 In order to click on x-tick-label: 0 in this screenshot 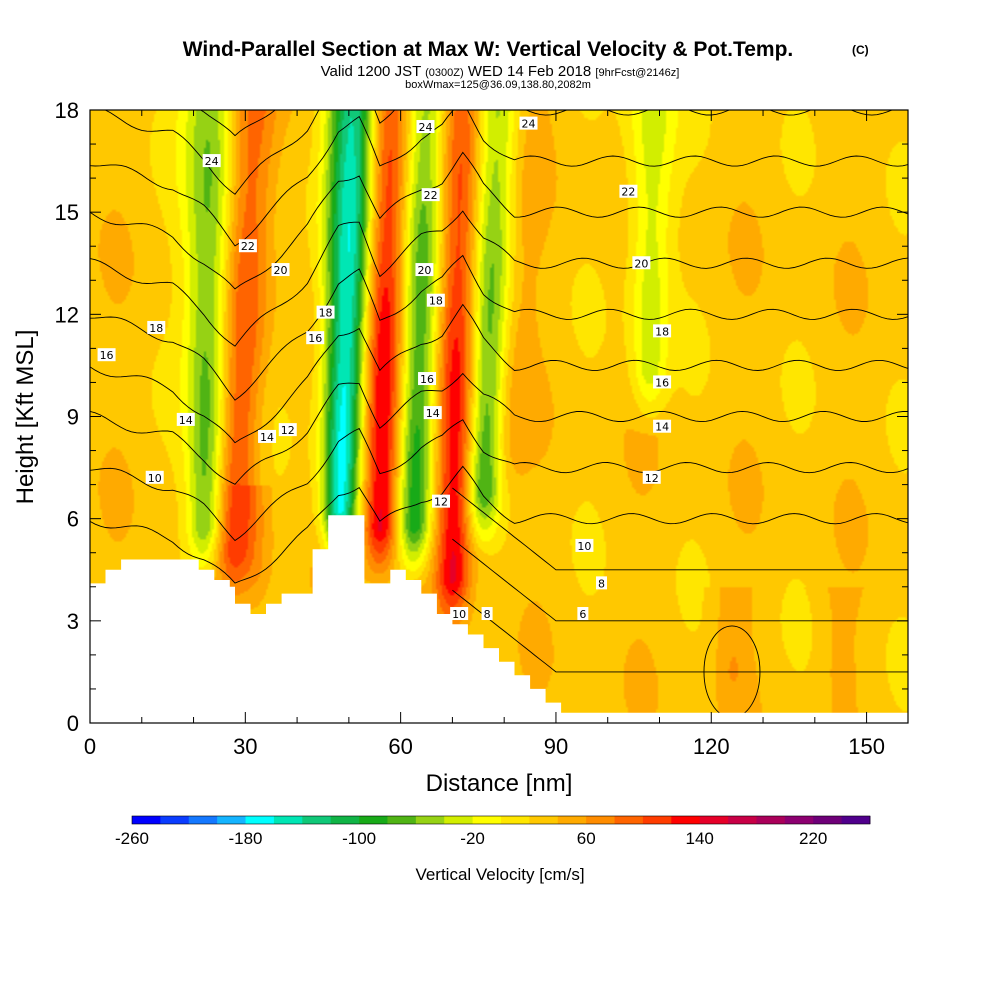, I will do `click(90, 746)`.